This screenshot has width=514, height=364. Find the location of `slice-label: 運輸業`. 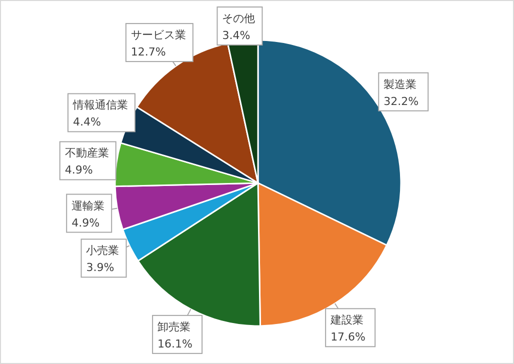

slice-label: 運輸業 is located at coordinates (88, 205).